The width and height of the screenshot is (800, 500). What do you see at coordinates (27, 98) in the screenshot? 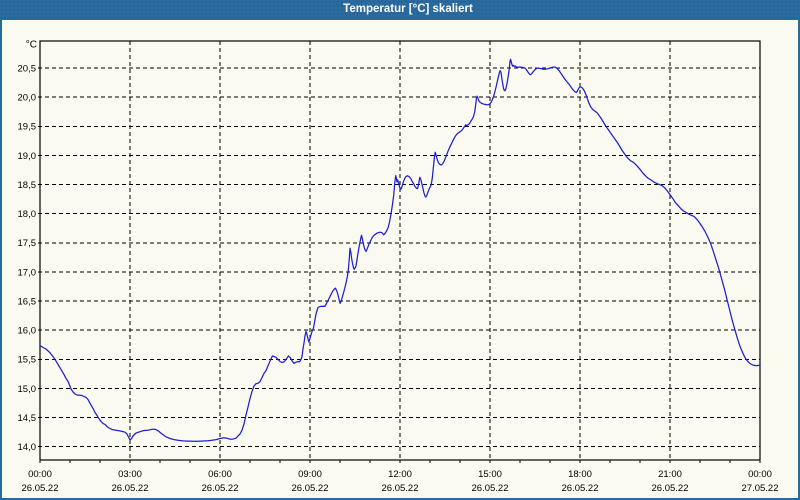
I see `svg-text: 20,0` at bounding box center [27, 98].